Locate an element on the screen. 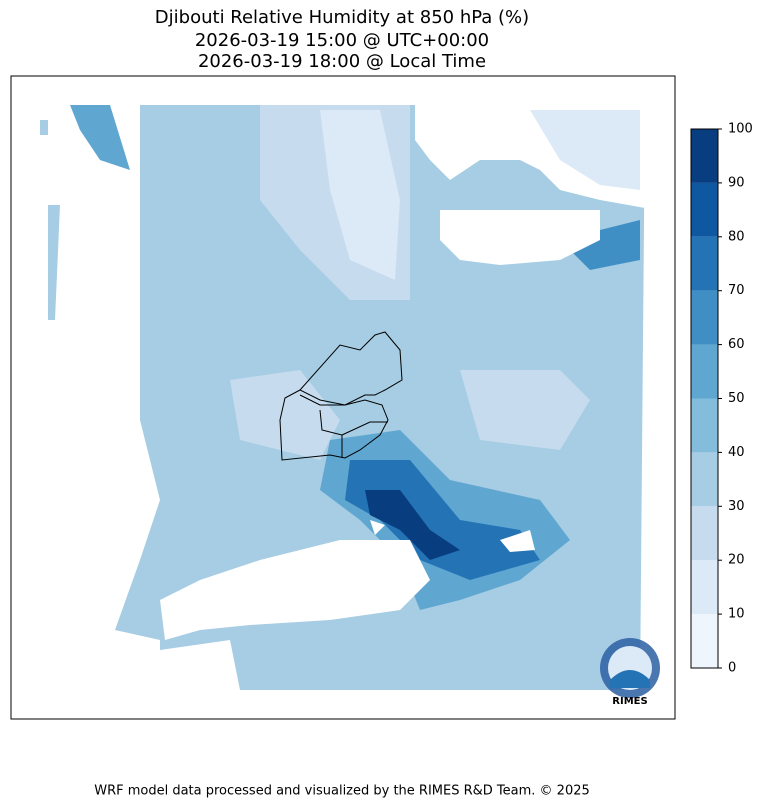 The width and height of the screenshot is (764, 812). colorbar-tick-label: 90 is located at coordinates (736, 182).